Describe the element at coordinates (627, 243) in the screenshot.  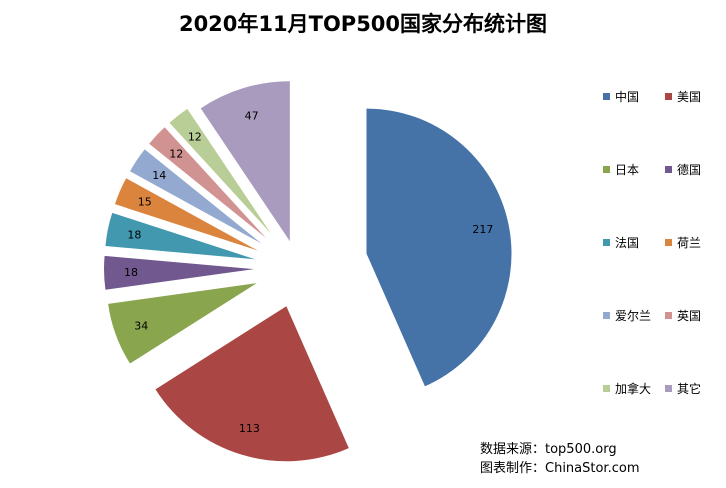
I see `legend-label: 法国` at that location.